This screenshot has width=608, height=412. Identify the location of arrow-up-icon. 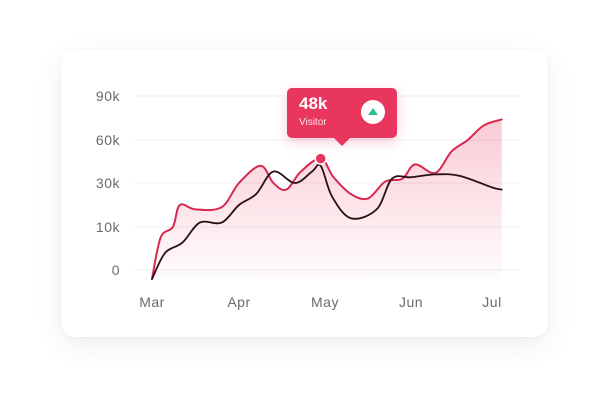
(373, 112).